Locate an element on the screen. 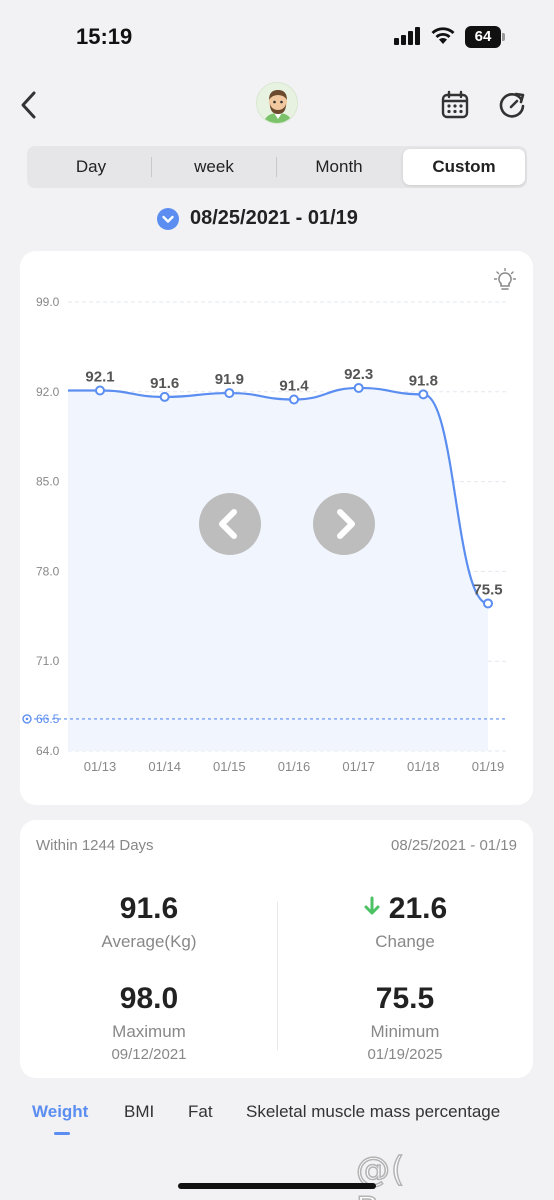  minimum-value: 75.5 is located at coordinates (405, 998).